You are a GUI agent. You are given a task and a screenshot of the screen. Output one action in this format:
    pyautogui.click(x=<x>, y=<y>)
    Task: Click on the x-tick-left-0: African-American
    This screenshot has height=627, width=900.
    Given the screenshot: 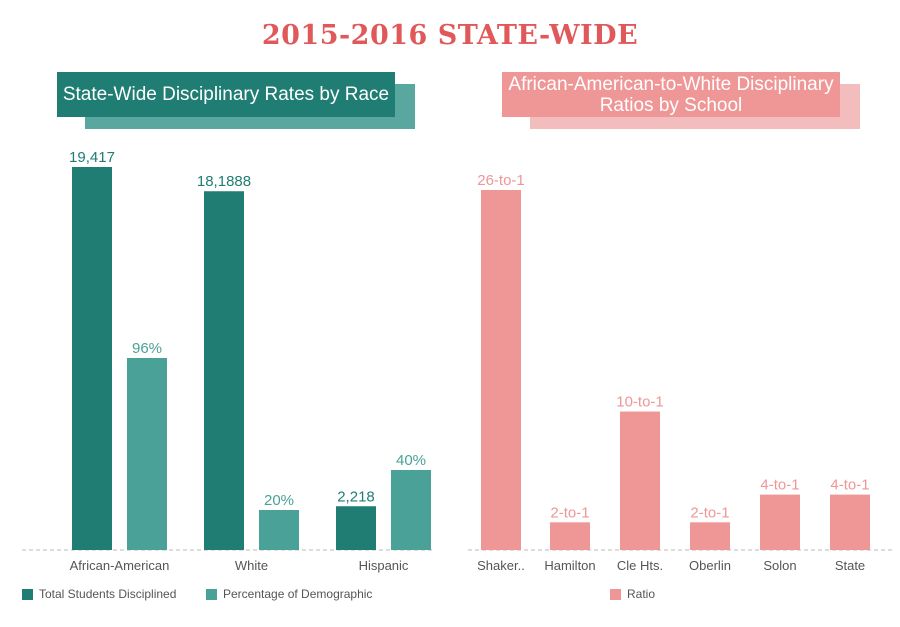 What is the action you would take?
    pyautogui.click(x=120, y=565)
    